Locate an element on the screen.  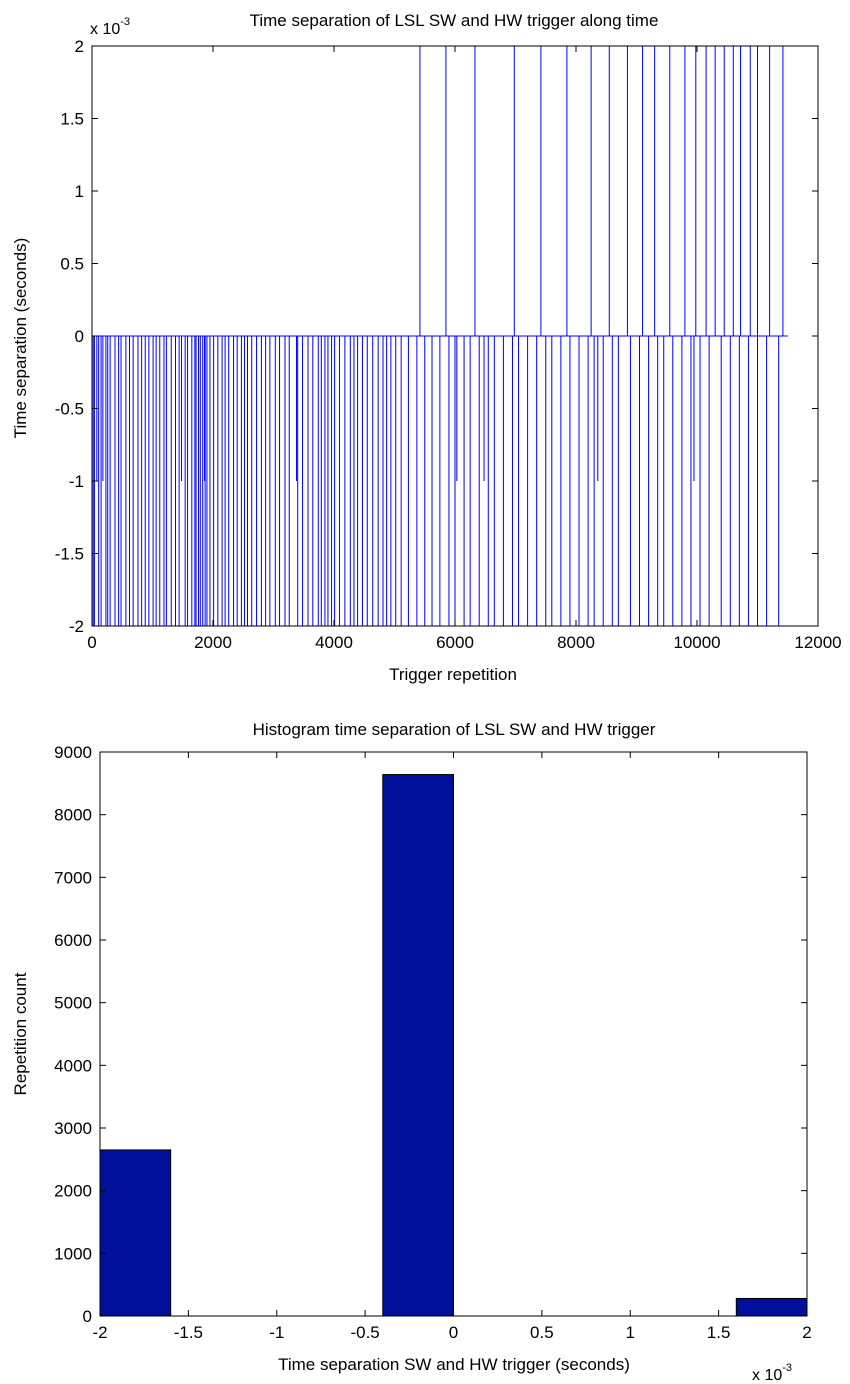
x-tick-label: 2000 is located at coordinates (213, 642).